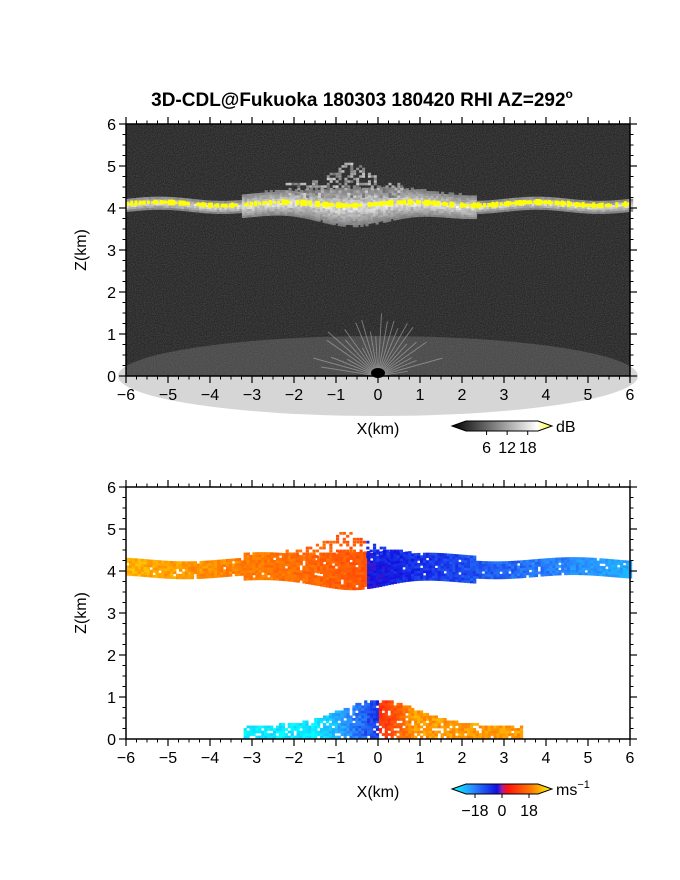 The height and width of the screenshot is (880, 680). I want to click on x-tick-label: −6, so click(126, 758).